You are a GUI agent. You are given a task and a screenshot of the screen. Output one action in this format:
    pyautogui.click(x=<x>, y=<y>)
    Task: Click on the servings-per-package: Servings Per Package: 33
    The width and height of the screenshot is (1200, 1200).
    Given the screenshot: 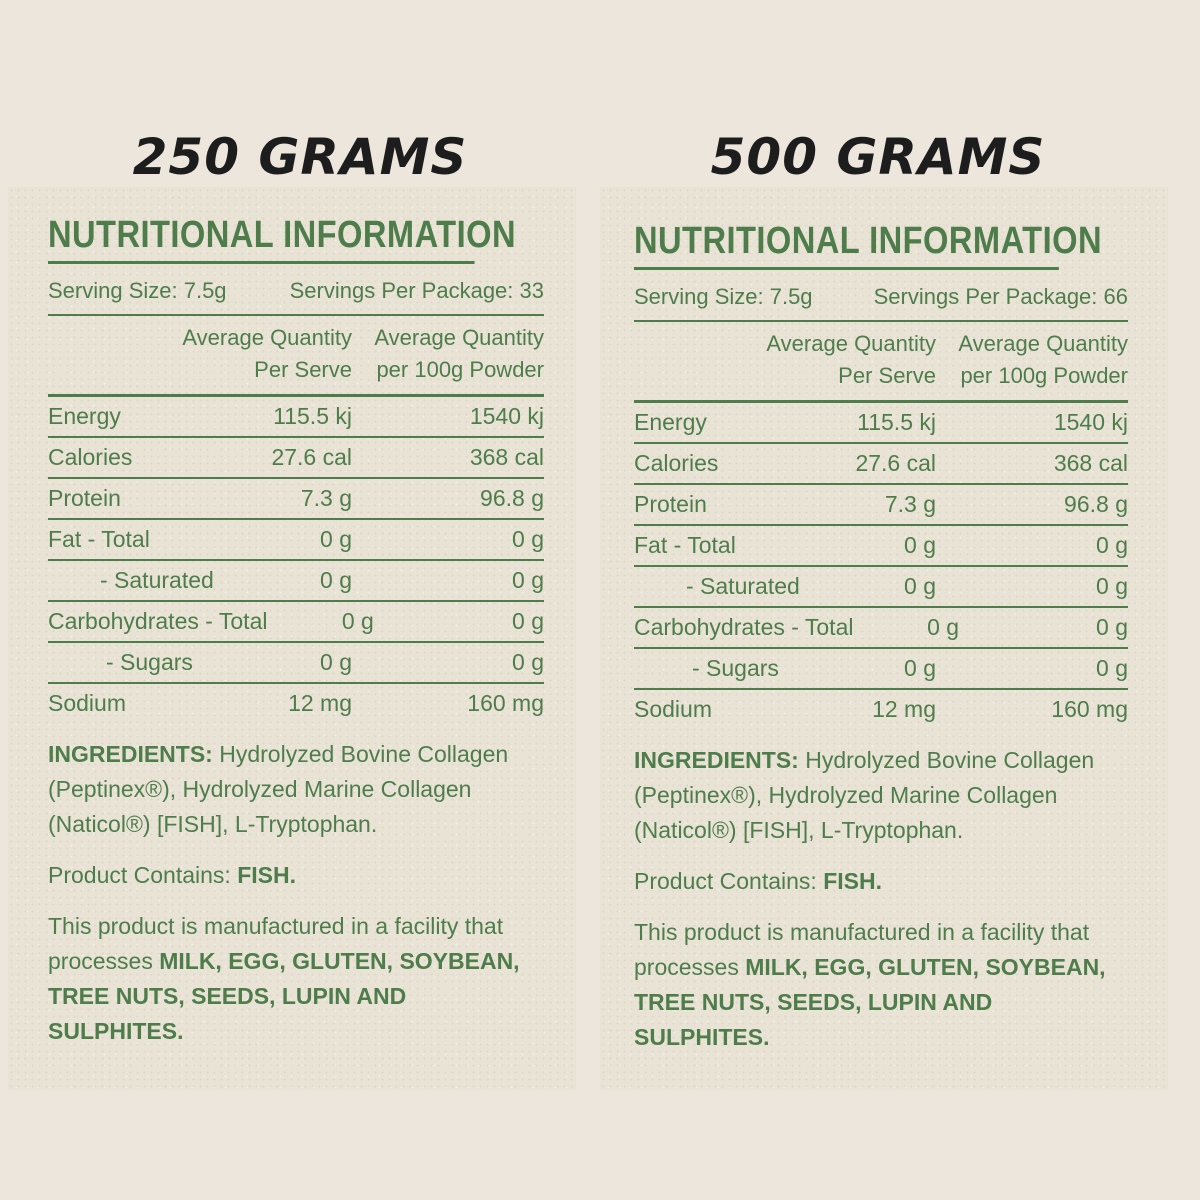 What is the action you would take?
    pyautogui.click(x=416, y=290)
    